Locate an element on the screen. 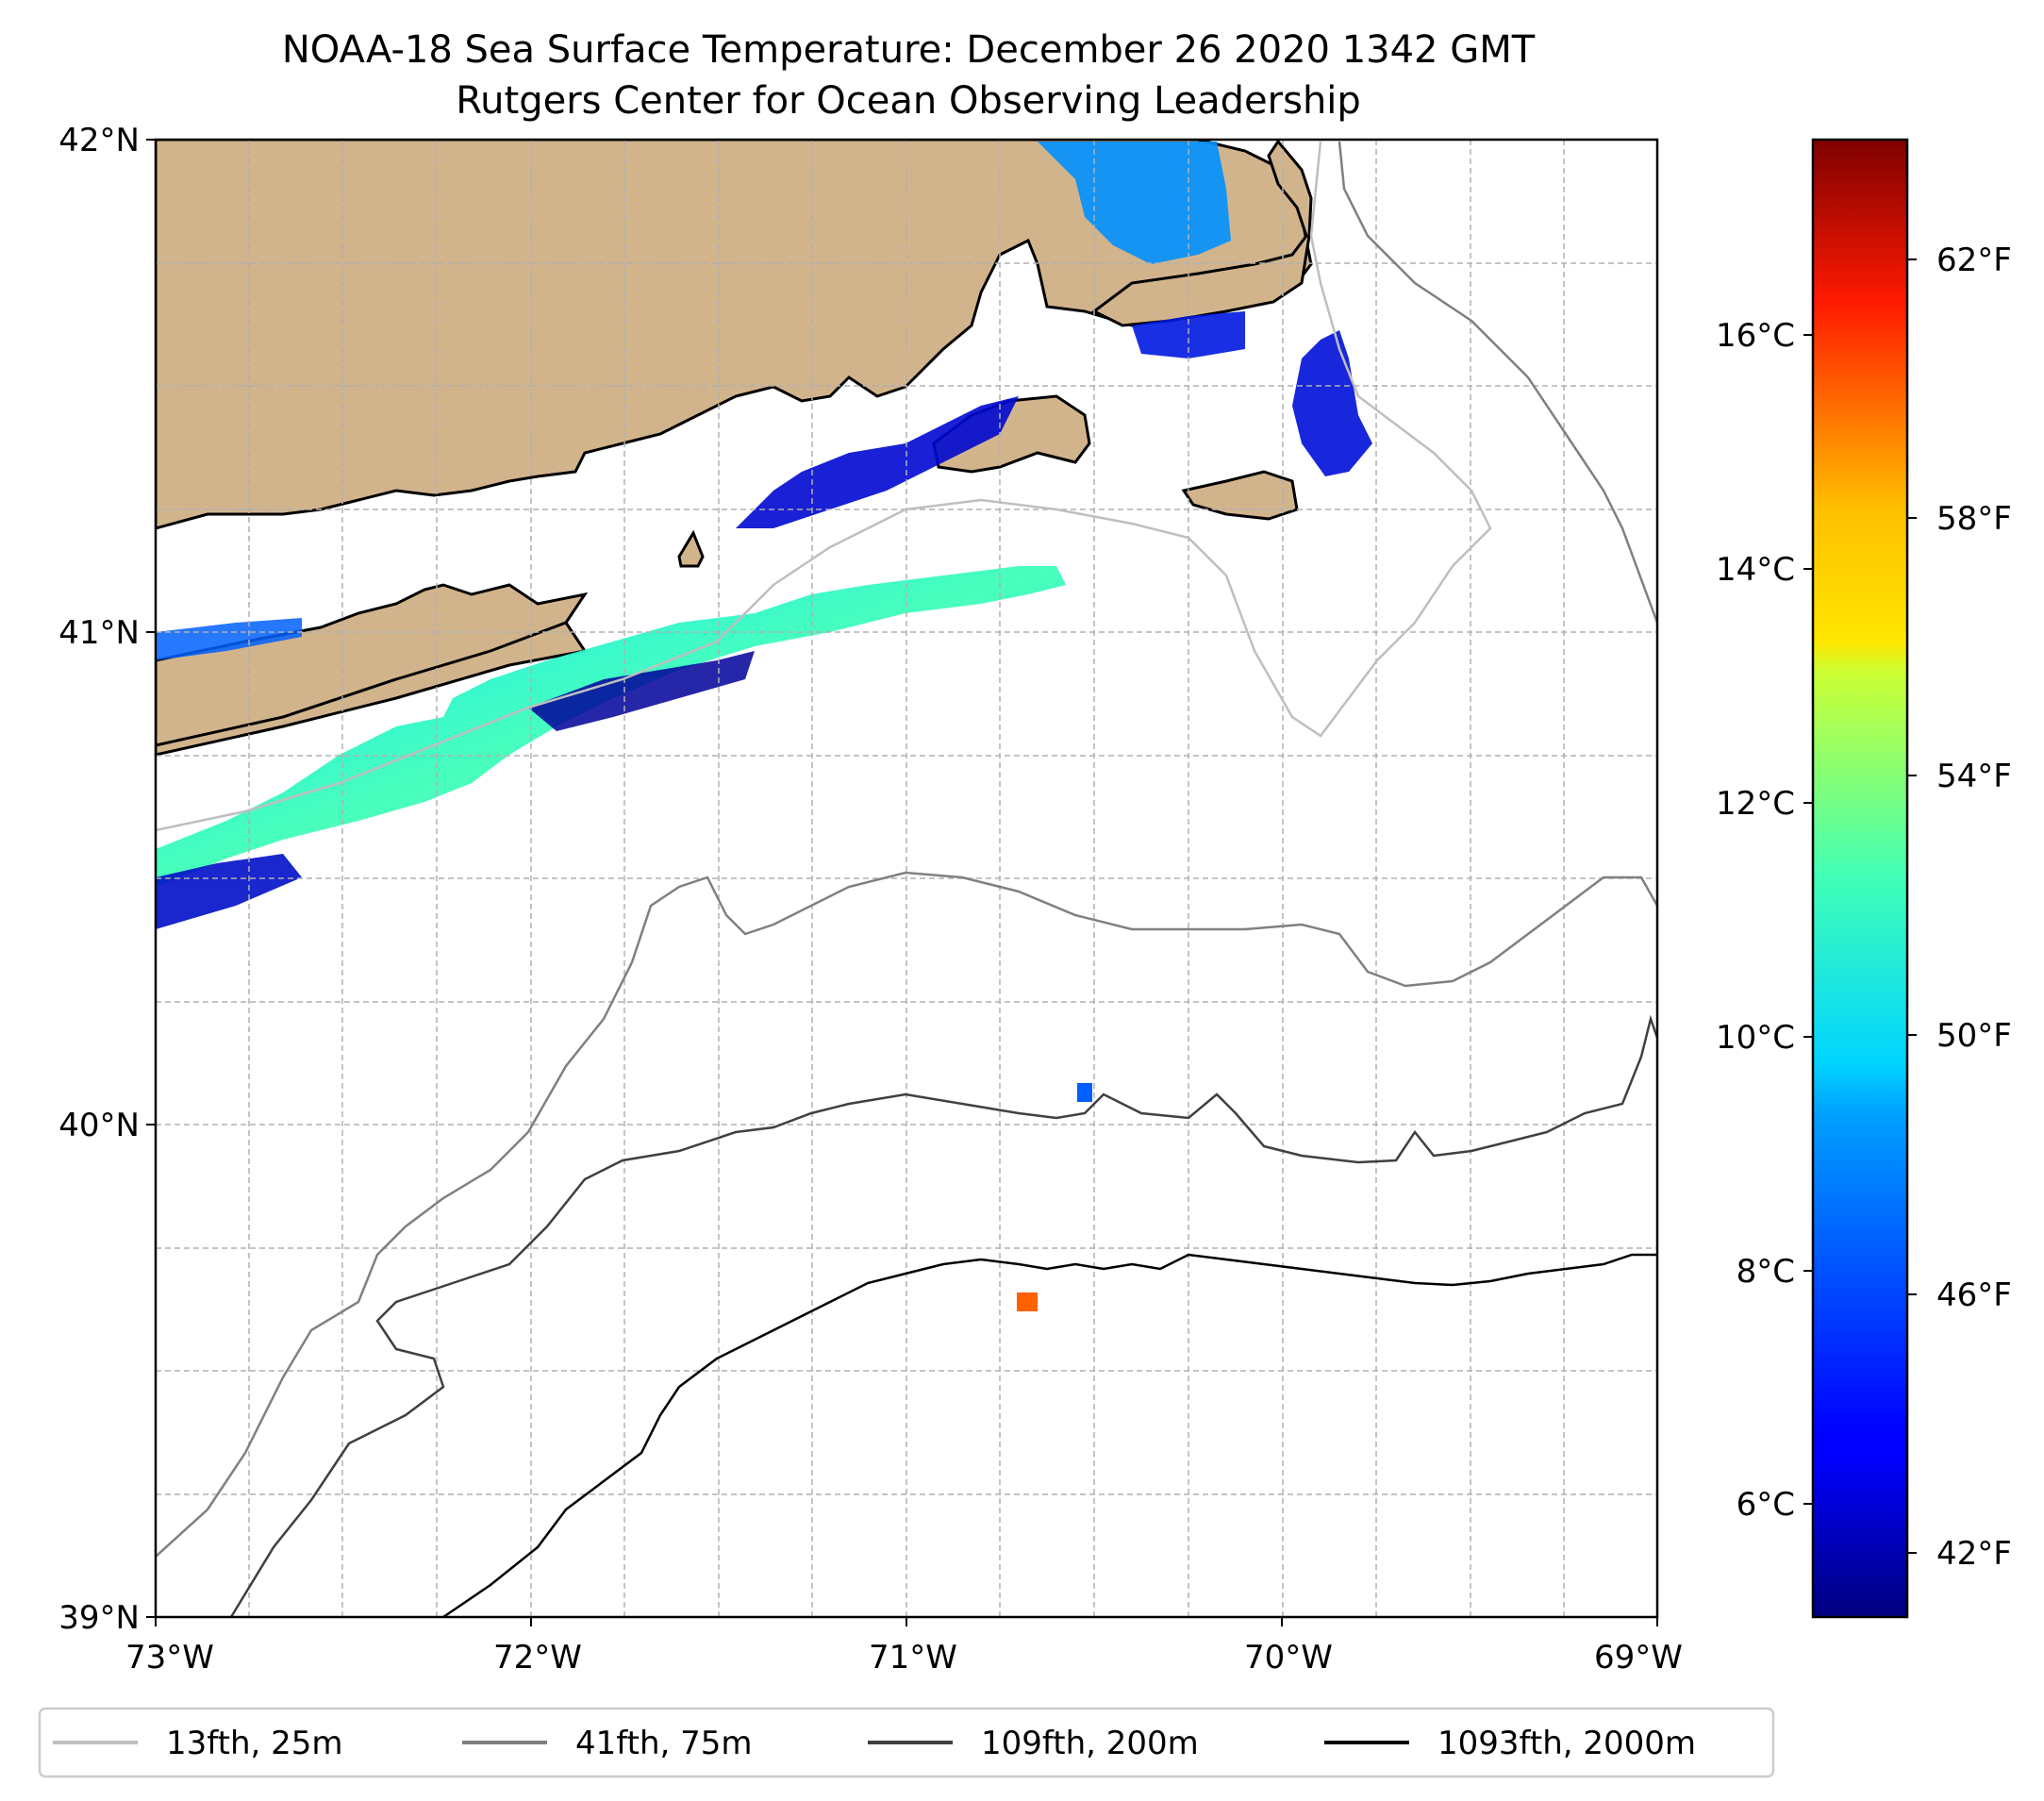 This screenshot has height=1801, width=2044. legend-label-75m: 41fth, 75m is located at coordinates (664, 1743).